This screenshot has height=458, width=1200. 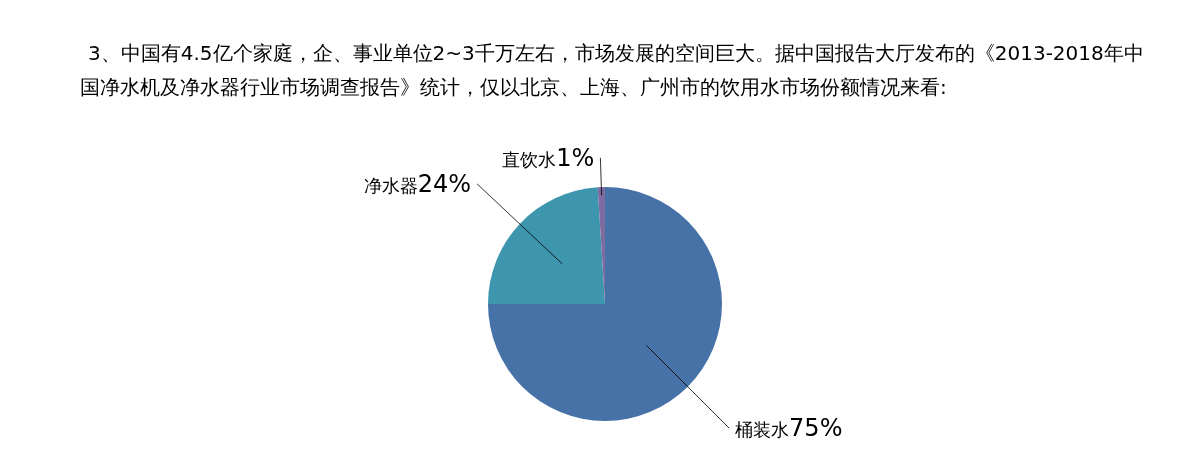 What do you see at coordinates (529, 159) in the screenshot?
I see `slice-label: 直饮水` at bounding box center [529, 159].